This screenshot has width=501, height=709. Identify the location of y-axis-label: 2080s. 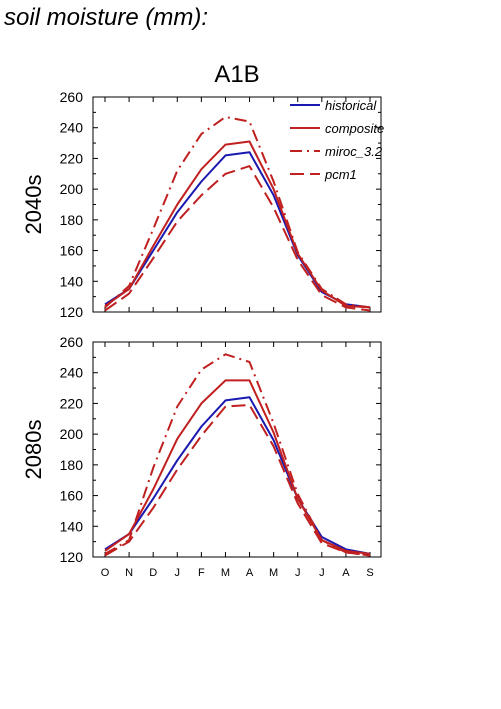
(33, 450).